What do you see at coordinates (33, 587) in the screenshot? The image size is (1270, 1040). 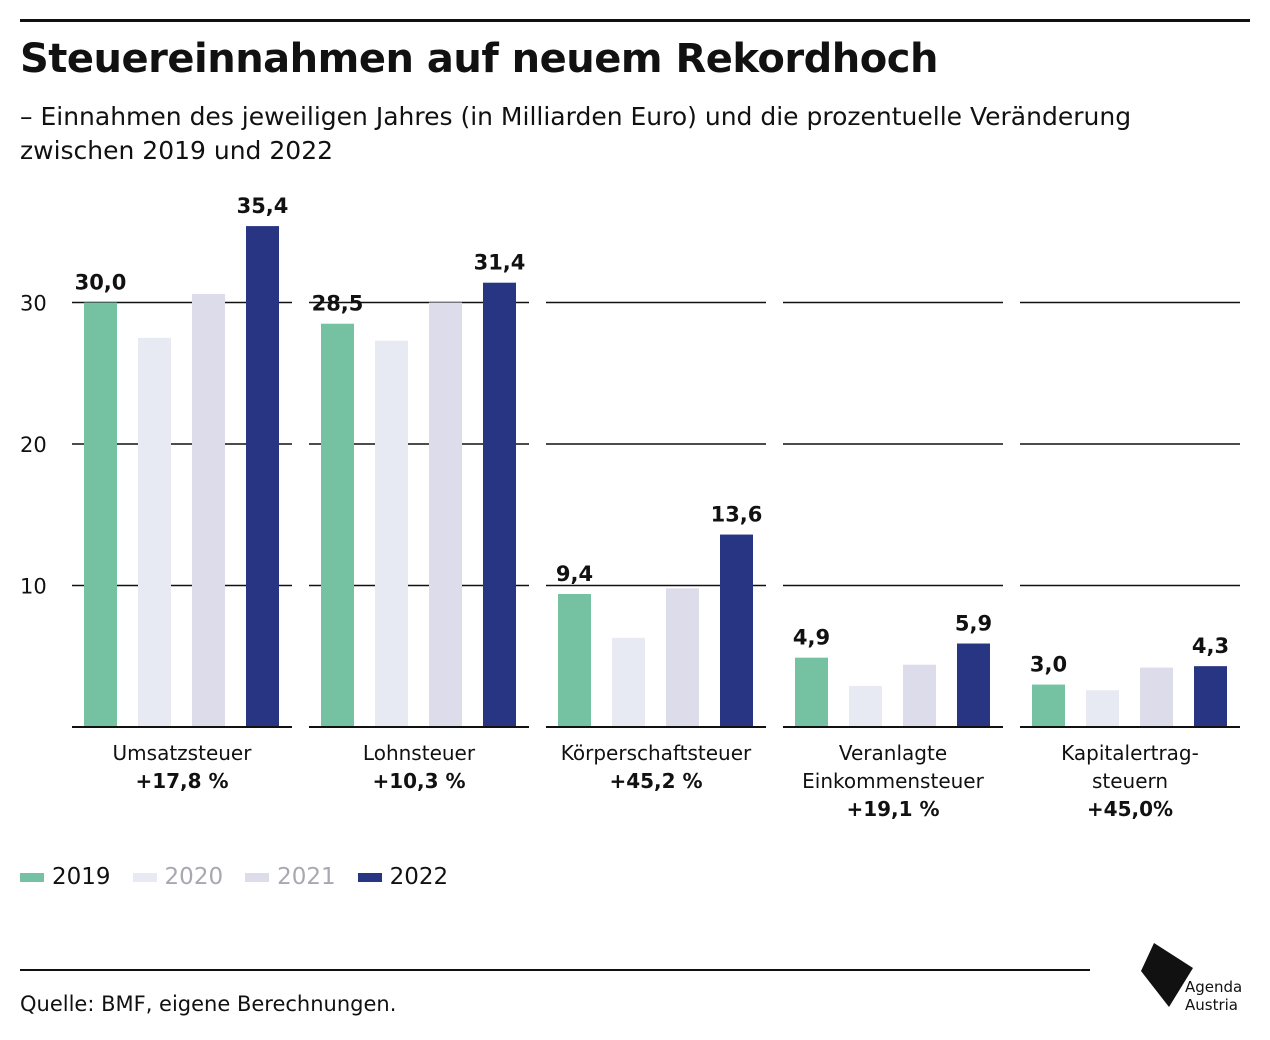 I see `y-tick-label: 10` at bounding box center [33, 587].